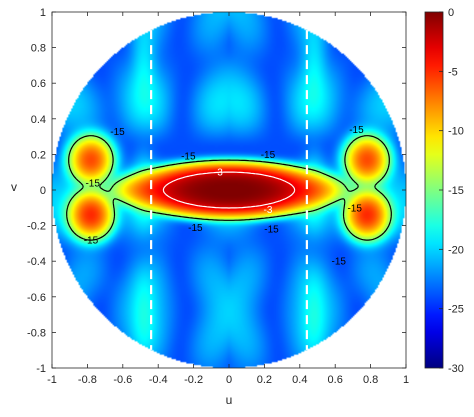 The height and width of the screenshot is (417, 474). I want to click on contour-line, so click(229, 190).